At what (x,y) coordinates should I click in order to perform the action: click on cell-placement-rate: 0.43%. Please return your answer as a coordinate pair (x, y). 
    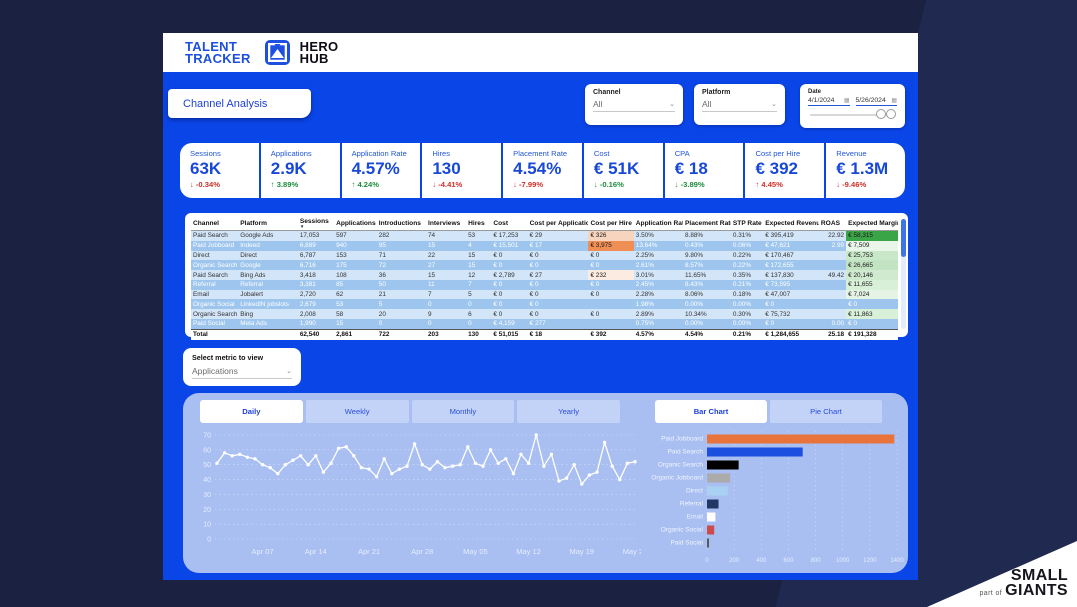
    Looking at the image, I should click on (694, 246).